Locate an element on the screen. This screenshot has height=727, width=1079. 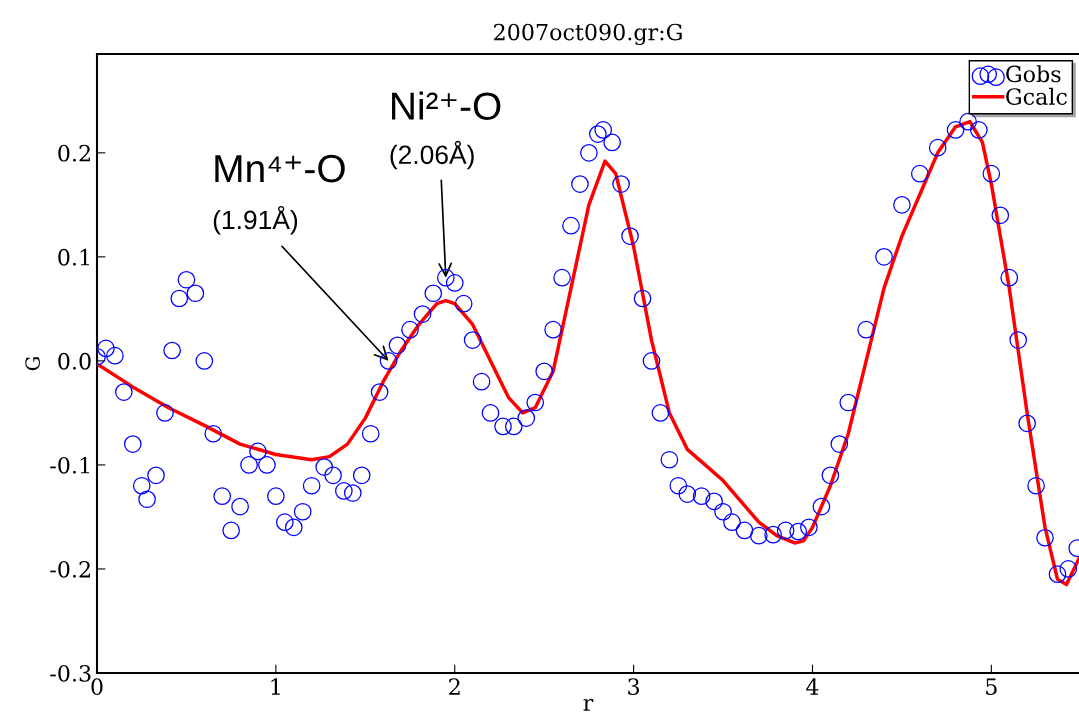
annotation: (2.06Å) is located at coordinates (432, 155).